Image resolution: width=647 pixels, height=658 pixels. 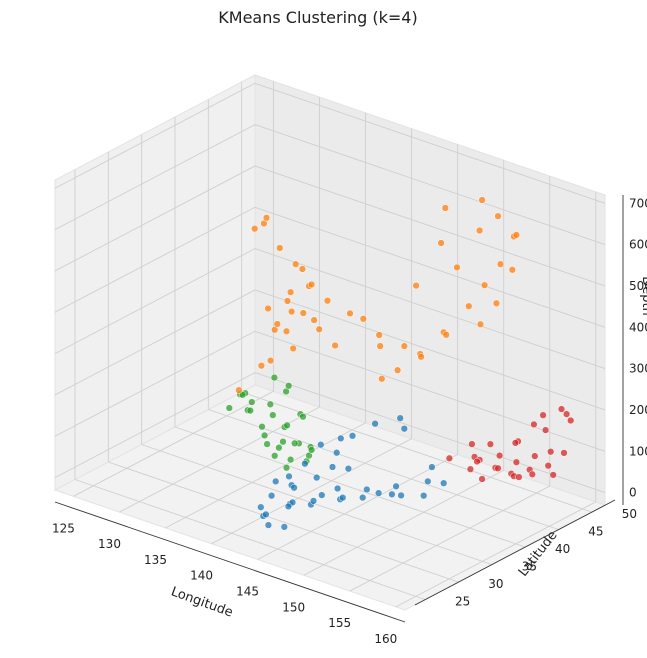 What do you see at coordinates (562, 549) in the screenshot?
I see `y-tick-label: 40` at bounding box center [562, 549].